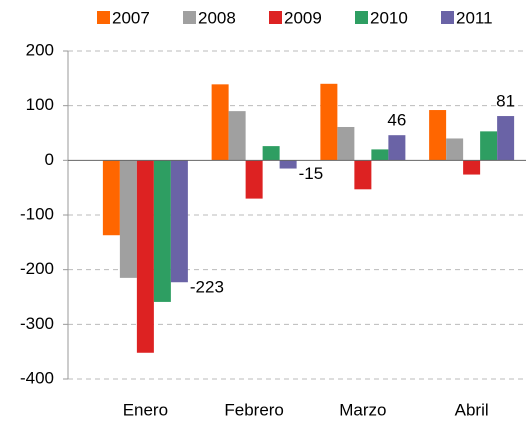 The height and width of the screenshot is (423, 531). Describe the element at coordinates (474, 17) in the screenshot. I see `legend-label: 2011` at that location.